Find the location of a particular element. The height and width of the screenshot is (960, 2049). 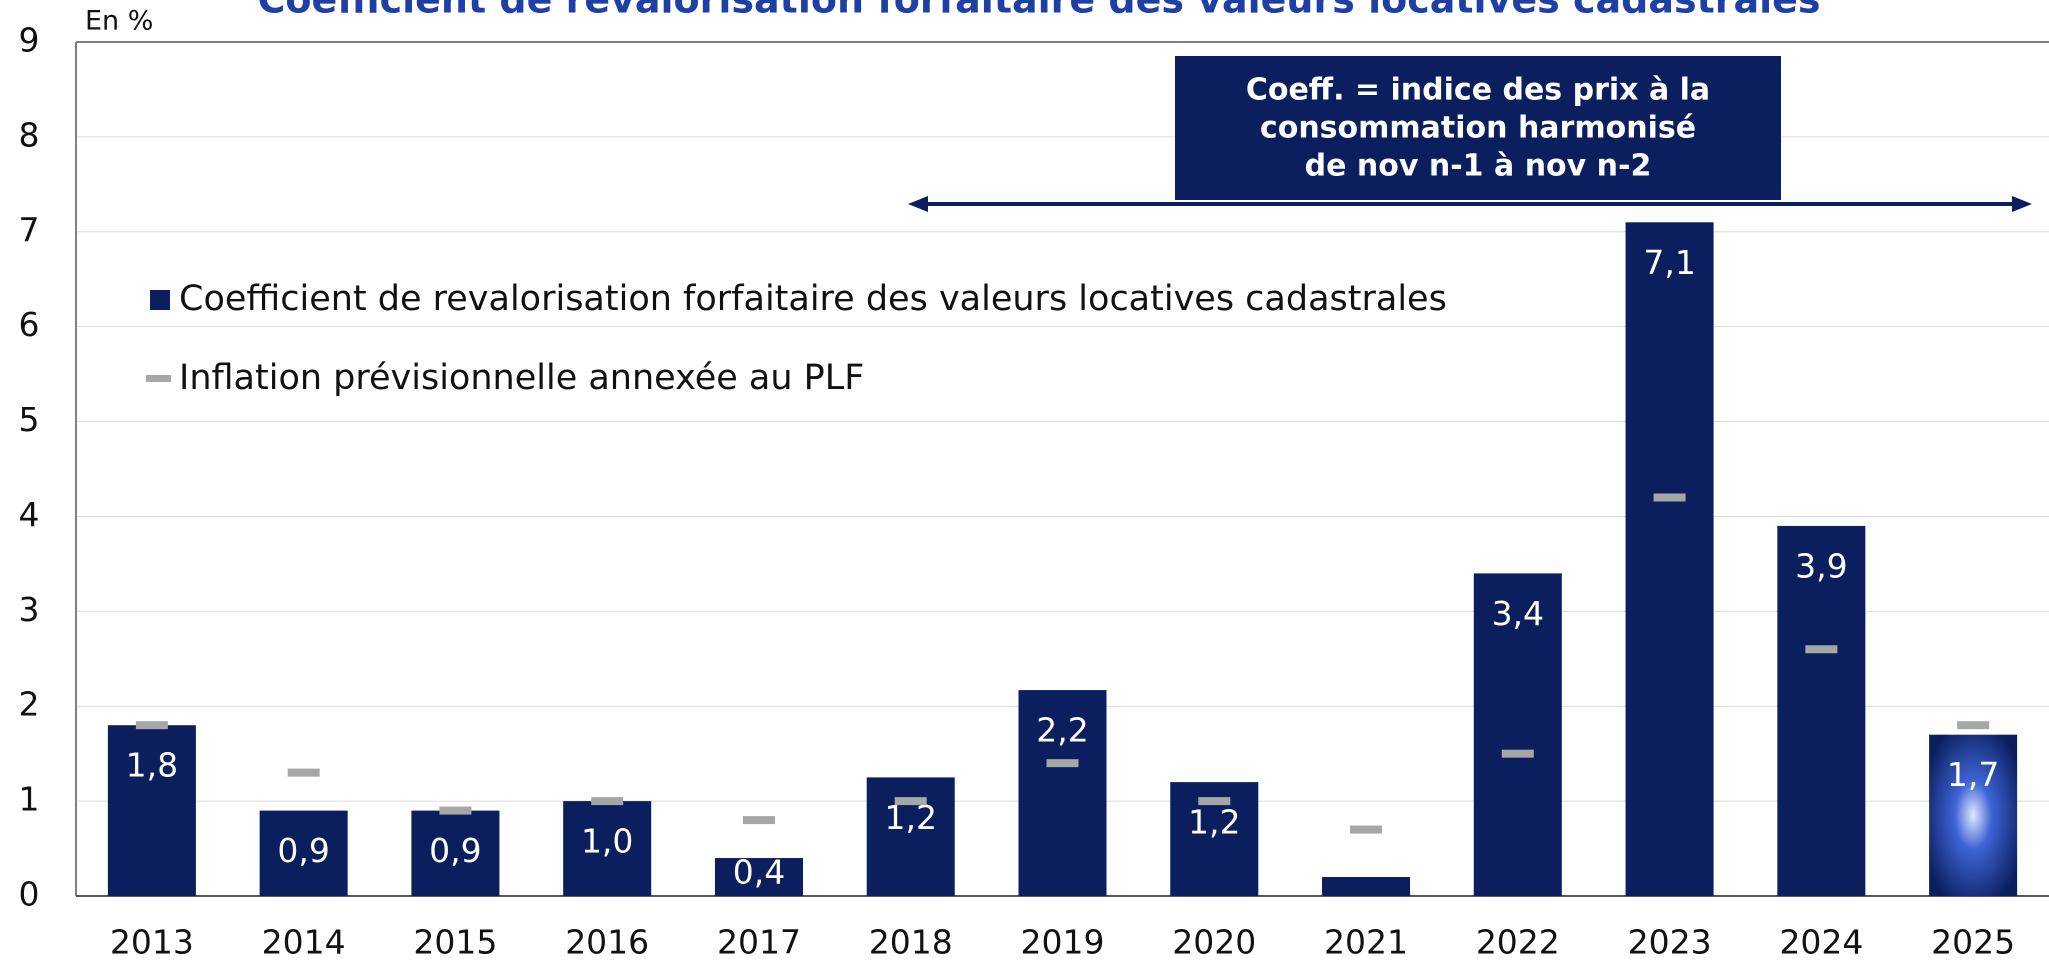

value-label: 3,4 is located at coordinates (1518, 613).